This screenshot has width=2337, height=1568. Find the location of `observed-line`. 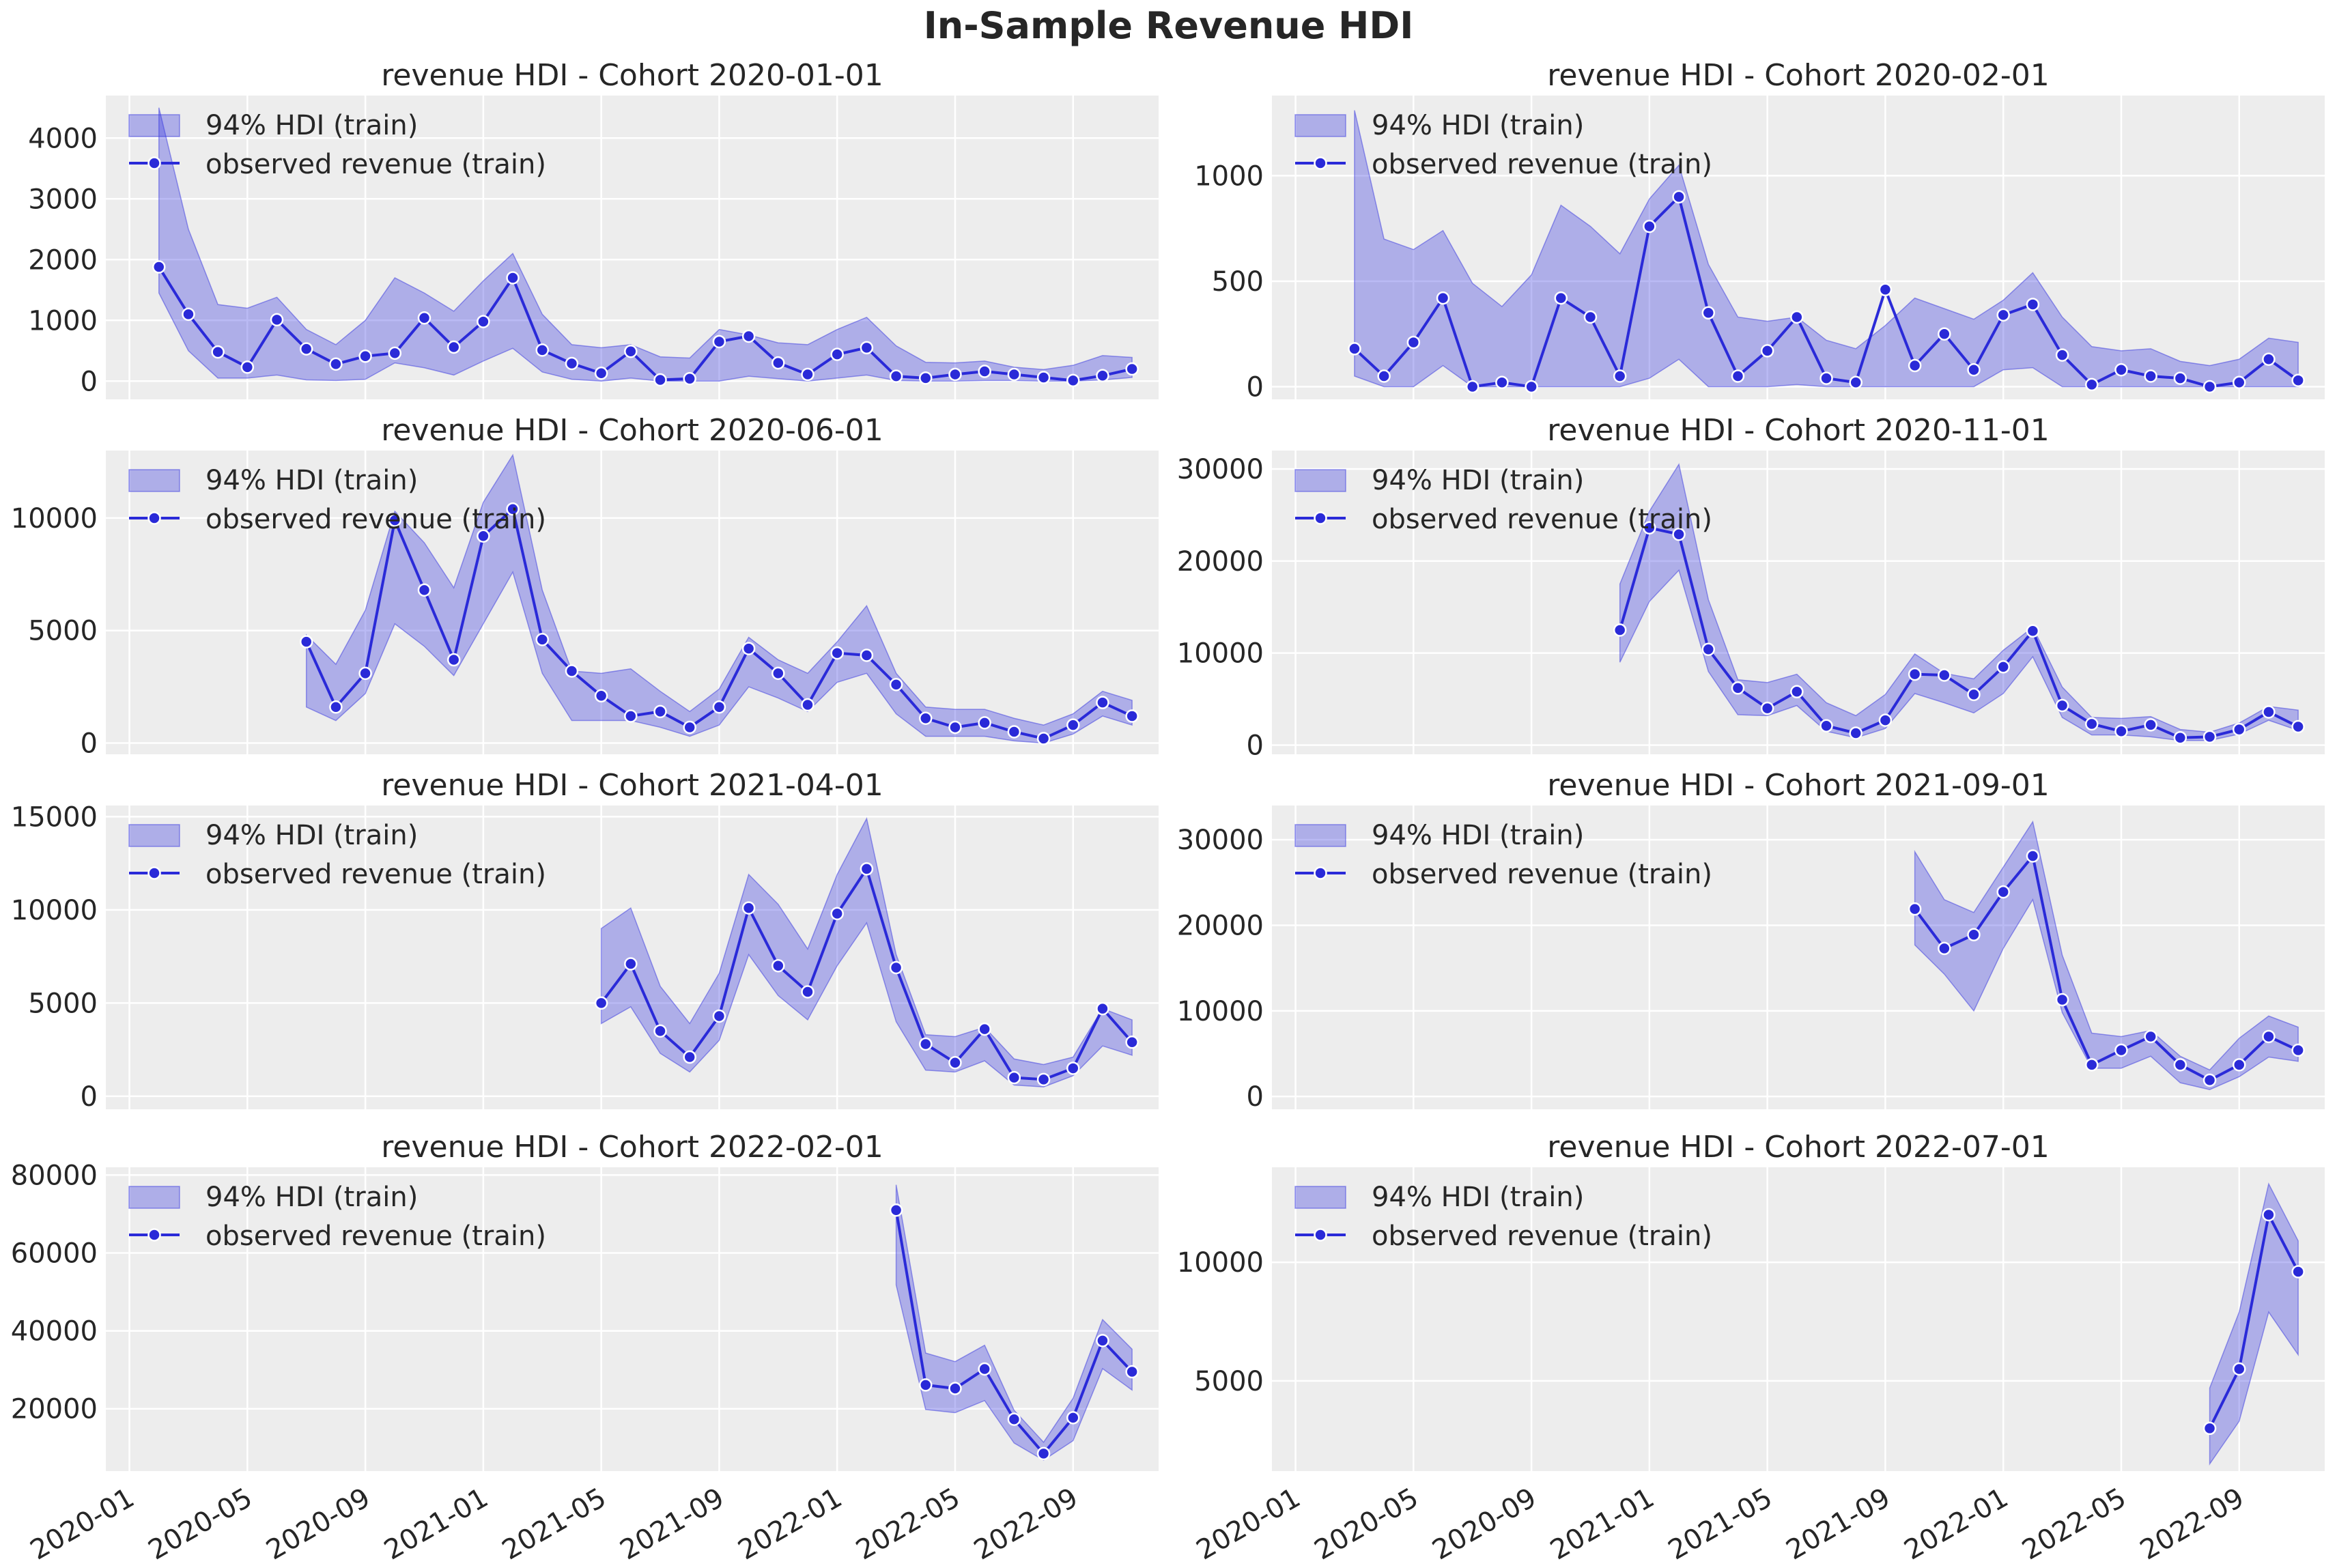

observed-line is located at coordinates (2253, 1319).